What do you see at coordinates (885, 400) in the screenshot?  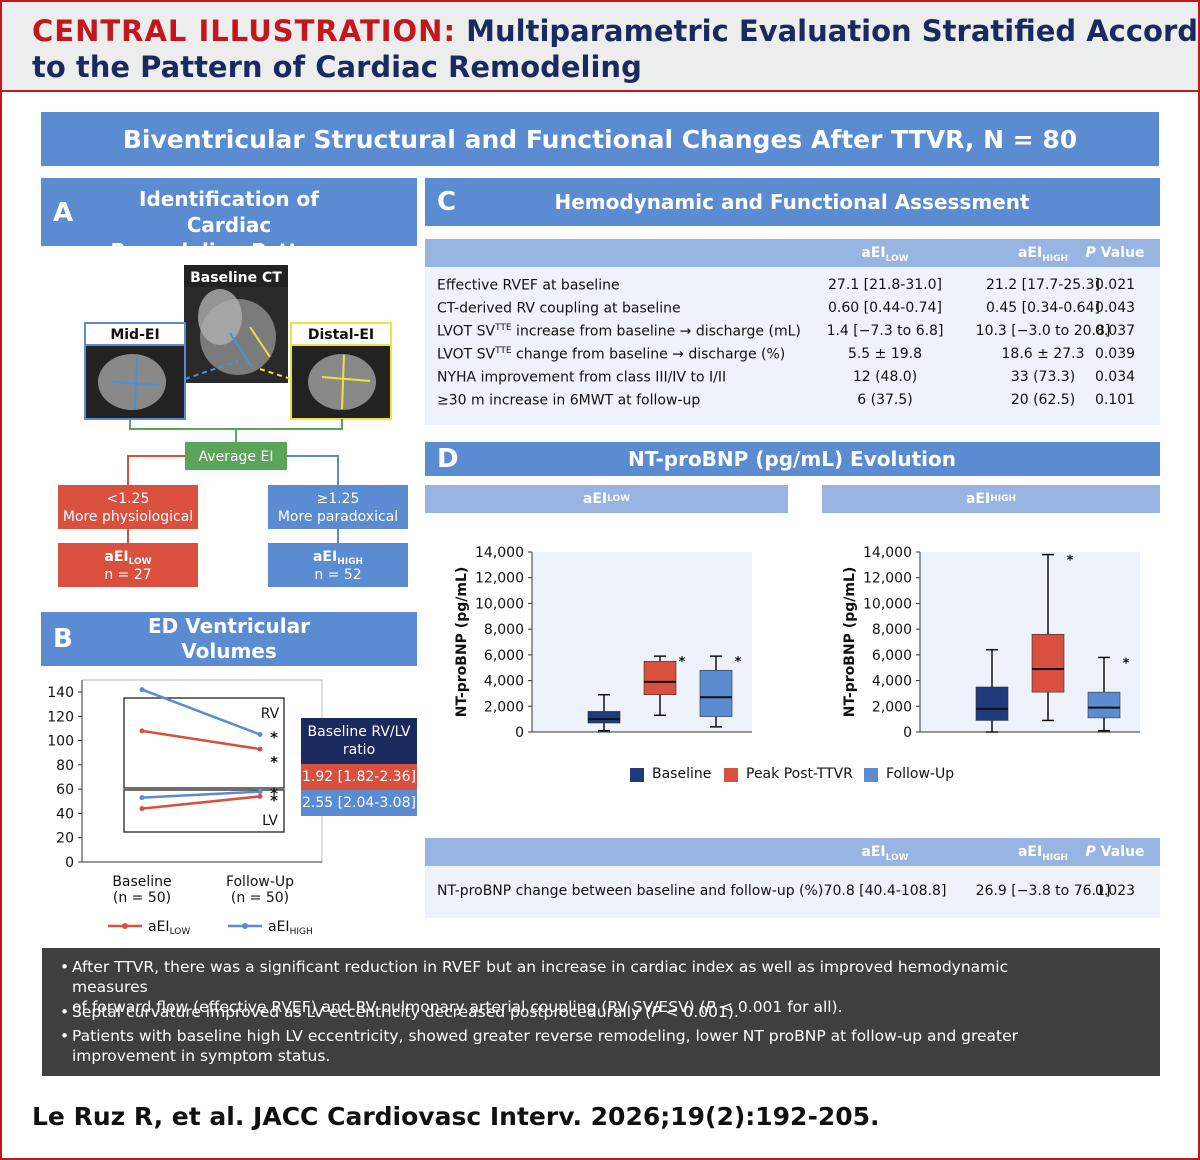 I see `row-low: 6 (37.5)` at bounding box center [885, 400].